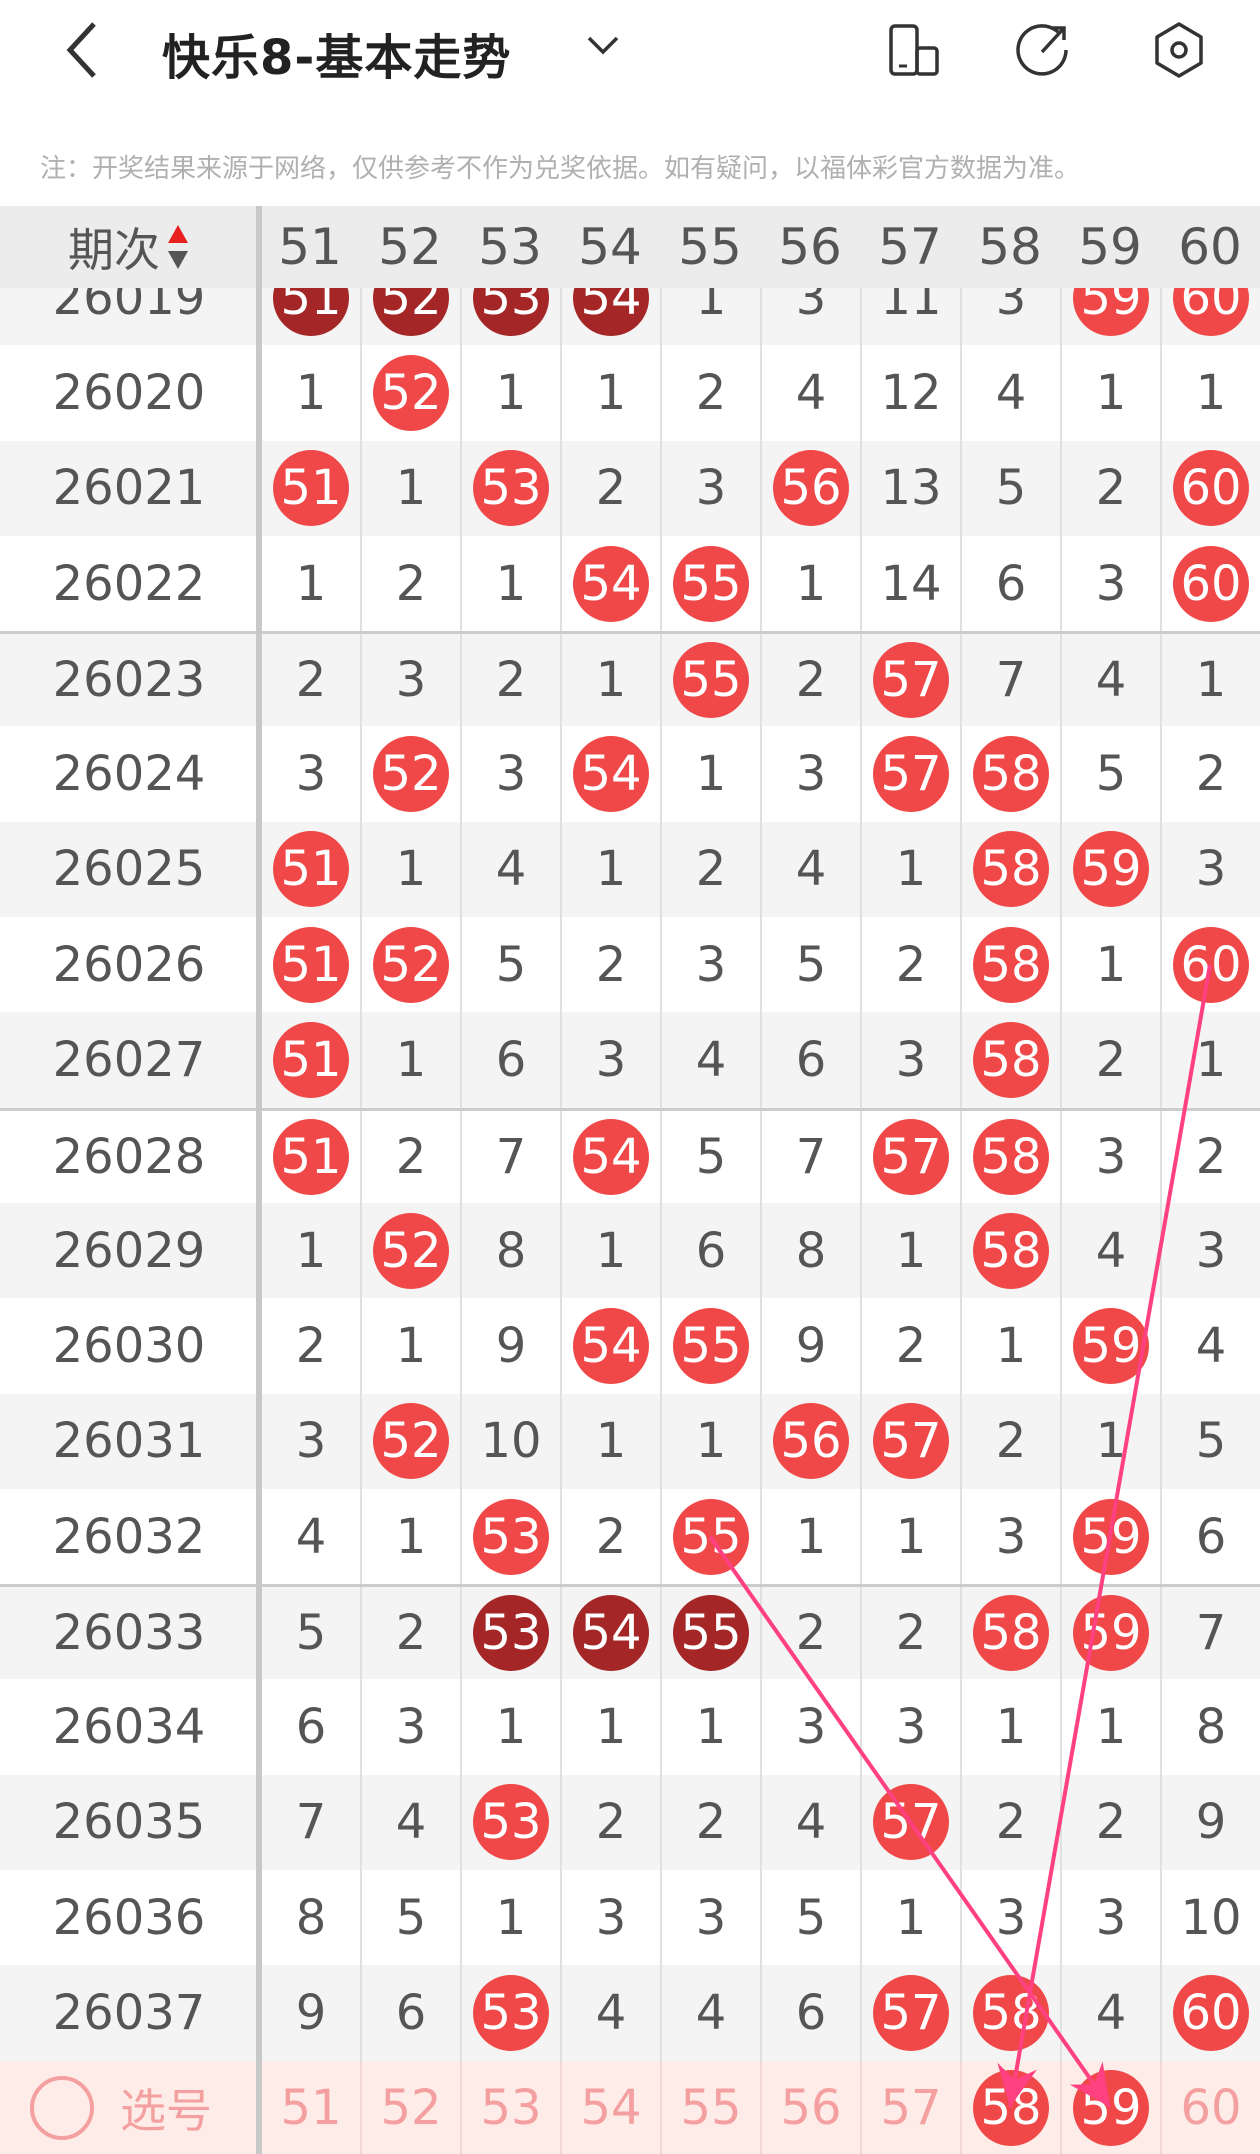 This screenshot has height=2154, width=1260. Describe the element at coordinates (630, 247) in the screenshot. I see `table-header: 期次 51 52 53 54 55 56 57 58 59 60` at that location.